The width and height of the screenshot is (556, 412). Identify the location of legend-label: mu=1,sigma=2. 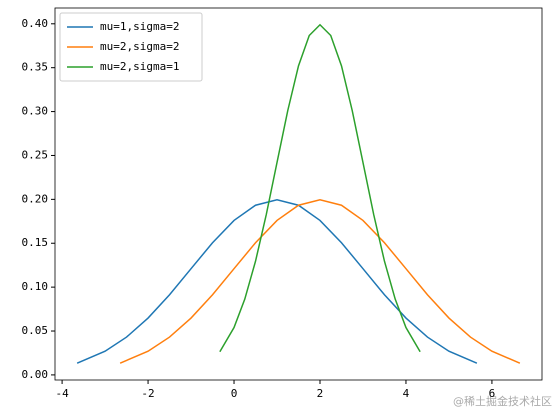
(139, 26).